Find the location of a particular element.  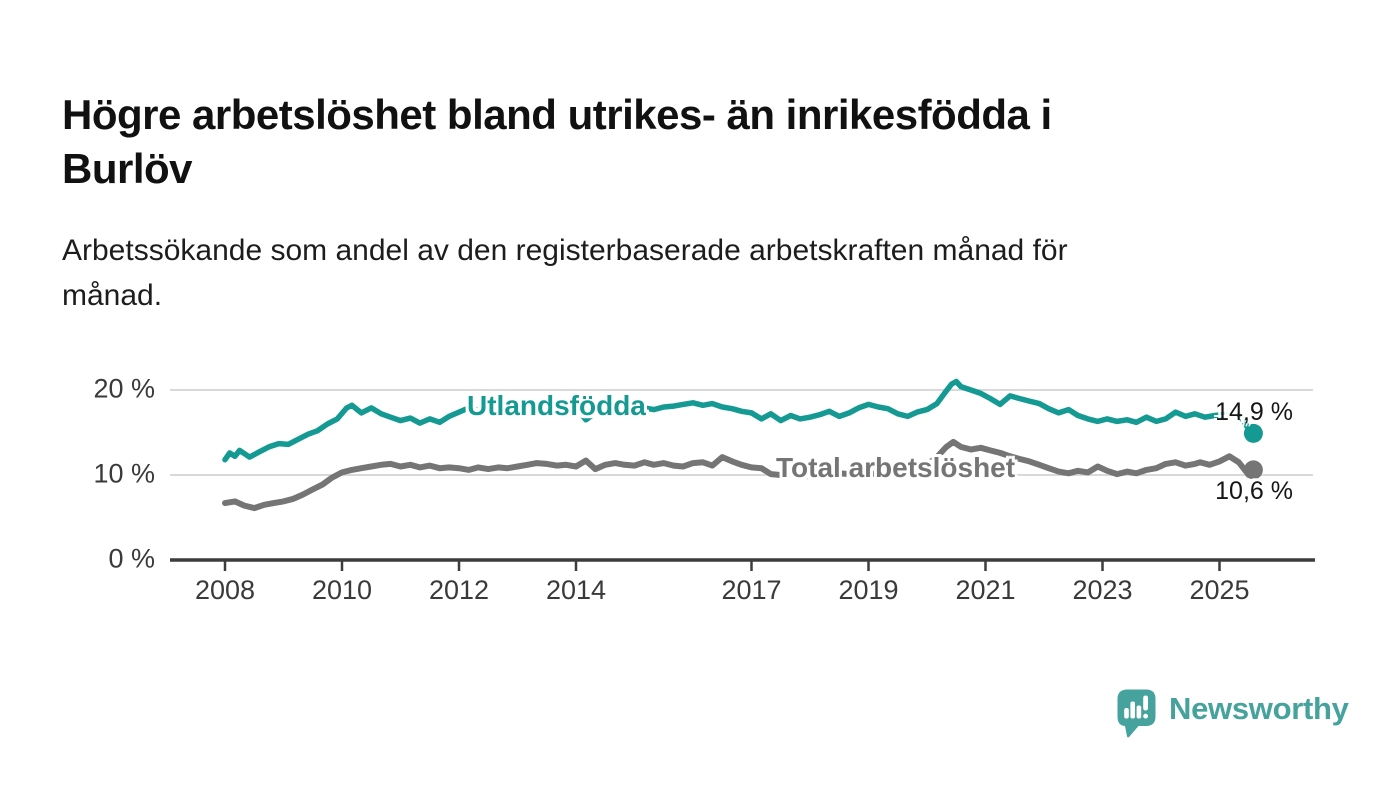

x-tick-label-7: 2023 is located at coordinates (1102, 590).